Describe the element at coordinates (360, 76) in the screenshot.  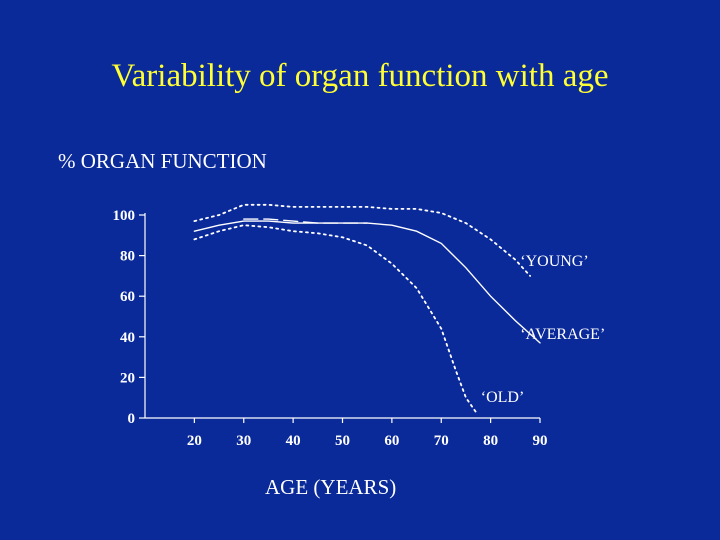
I see `slide-title: Variability of organ function with age` at that location.